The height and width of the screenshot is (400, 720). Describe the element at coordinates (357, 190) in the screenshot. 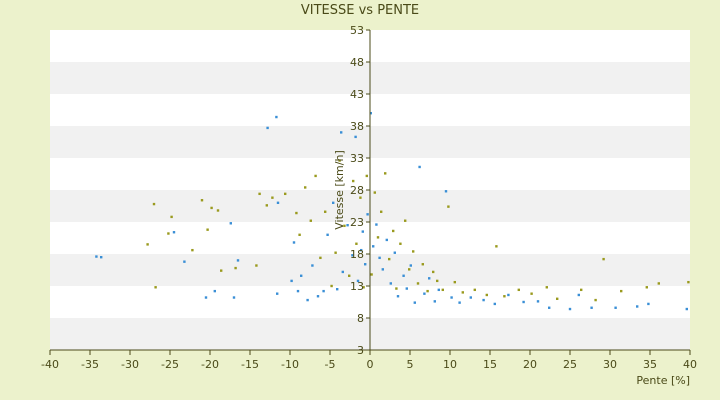

I see `y-tick-label: 28` at that location.